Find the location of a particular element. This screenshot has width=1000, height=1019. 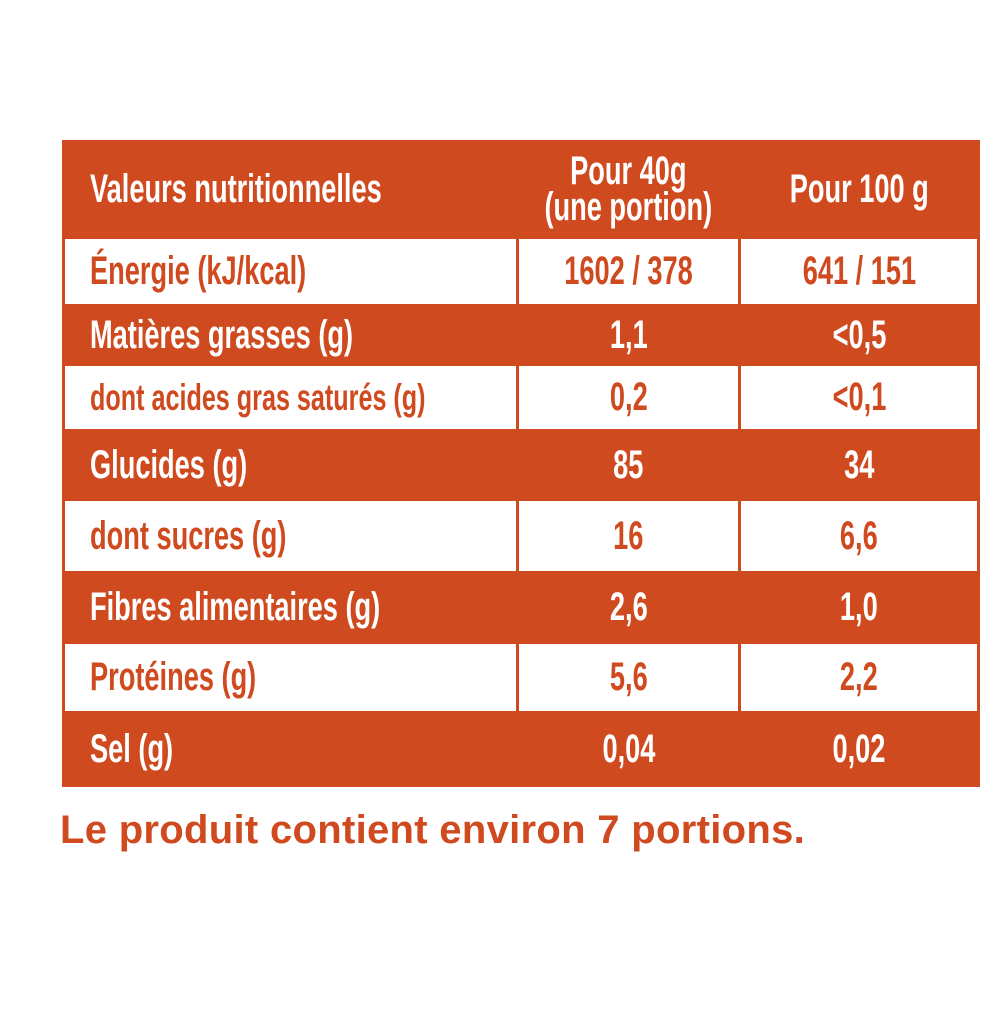

header-per-portion: Pour 40g (une portion) is located at coordinates (628, 189).